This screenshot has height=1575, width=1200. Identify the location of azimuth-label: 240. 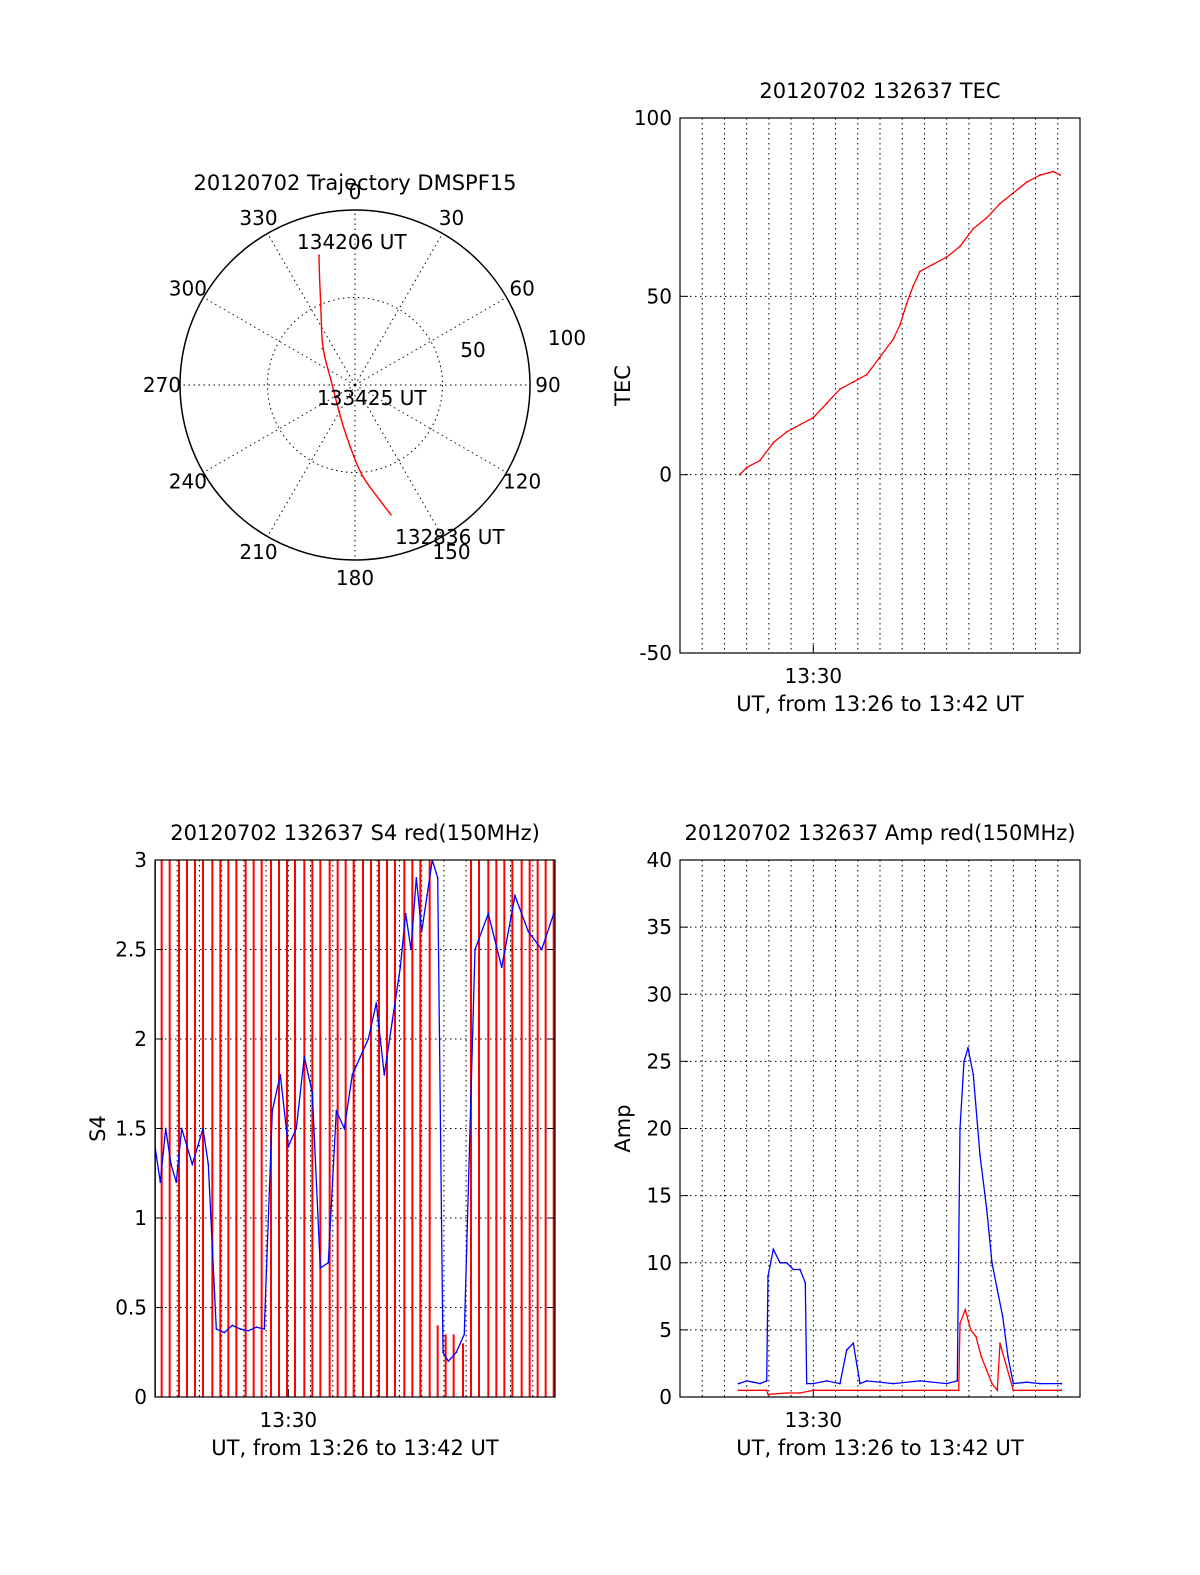
(188, 482).